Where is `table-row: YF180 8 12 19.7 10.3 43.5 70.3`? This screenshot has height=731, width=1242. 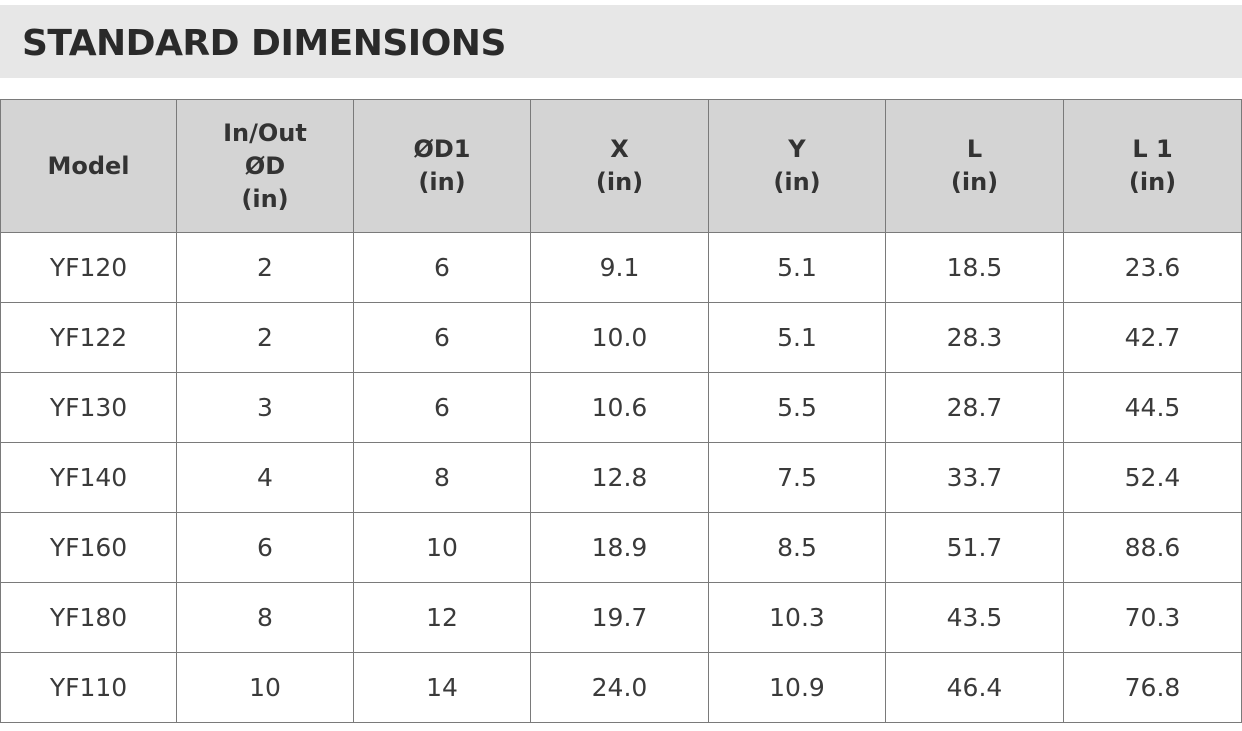
table-row: YF180 8 12 19.7 10.3 43.5 70.3 is located at coordinates (621, 617).